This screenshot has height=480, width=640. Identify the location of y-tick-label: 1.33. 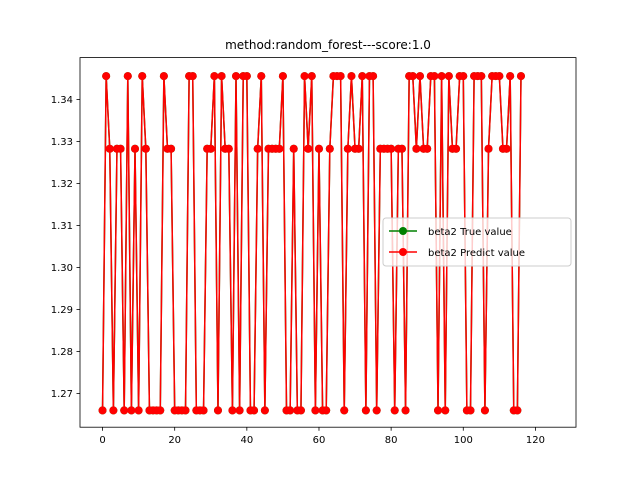
(62, 142).